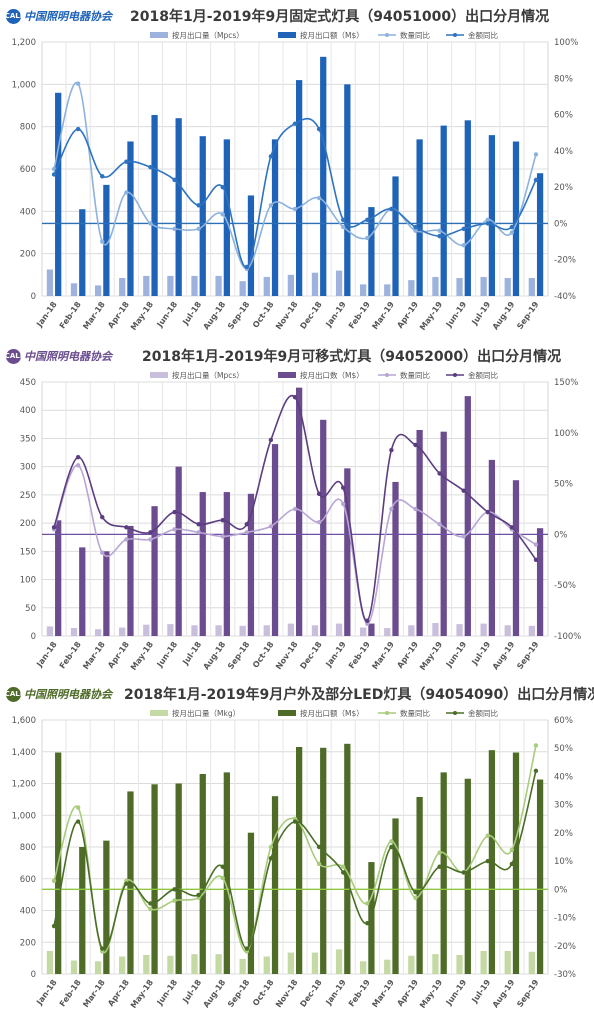 This screenshot has width=594, height=1016. Describe the element at coordinates (295, 860) in the screenshot. I see `line-amount-yoy` at that location.